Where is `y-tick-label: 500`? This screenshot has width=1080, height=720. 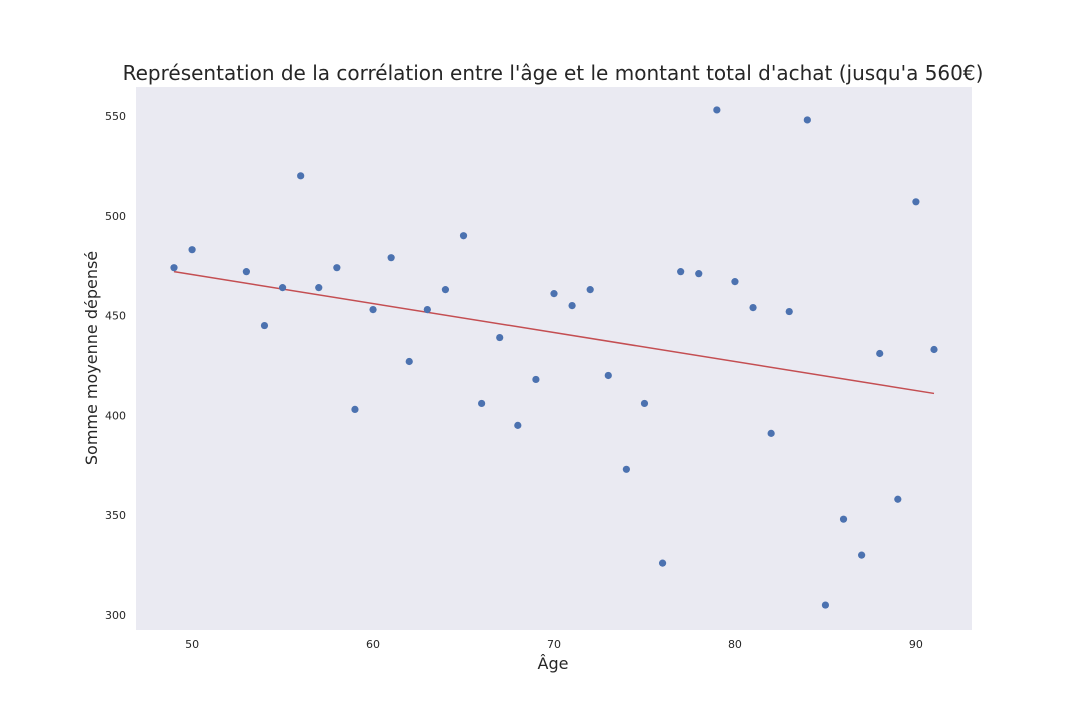 y-tick-label: 500 is located at coordinates (115, 216).